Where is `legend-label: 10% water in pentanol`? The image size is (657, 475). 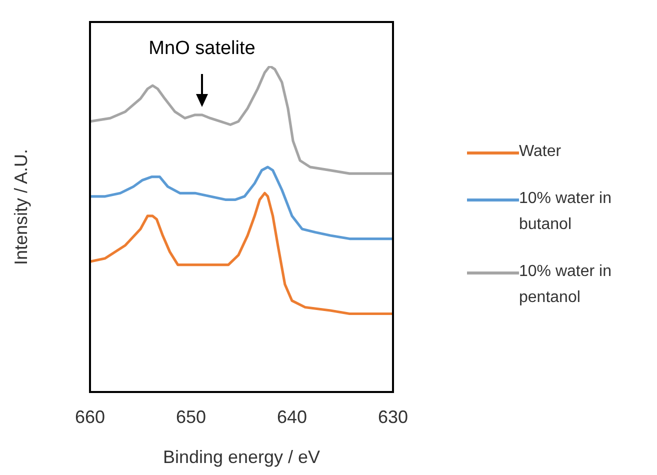 legend-label: 10% water in pentanol is located at coordinates (565, 285).